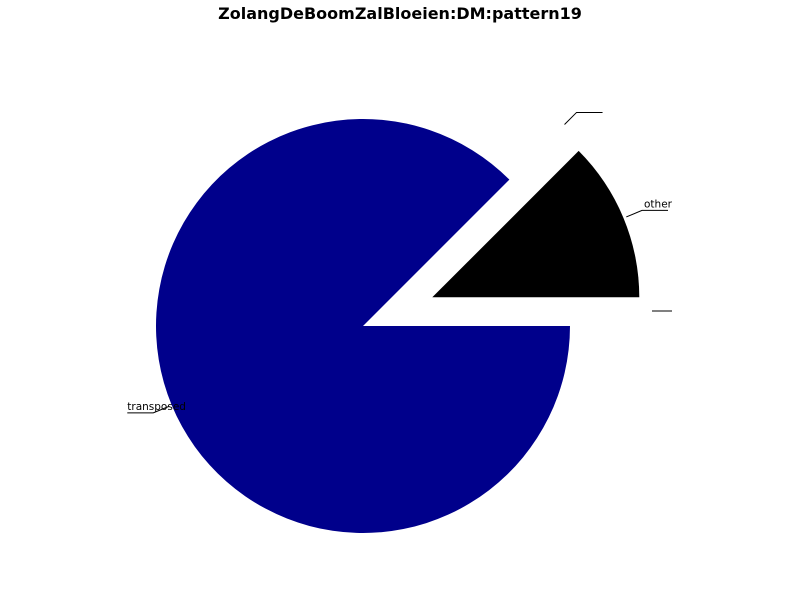 The image size is (800, 600). What do you see at coordinates (148, 409) in the screenshot?
I see `leader-line-transposed` at bounding box center [148, 409].